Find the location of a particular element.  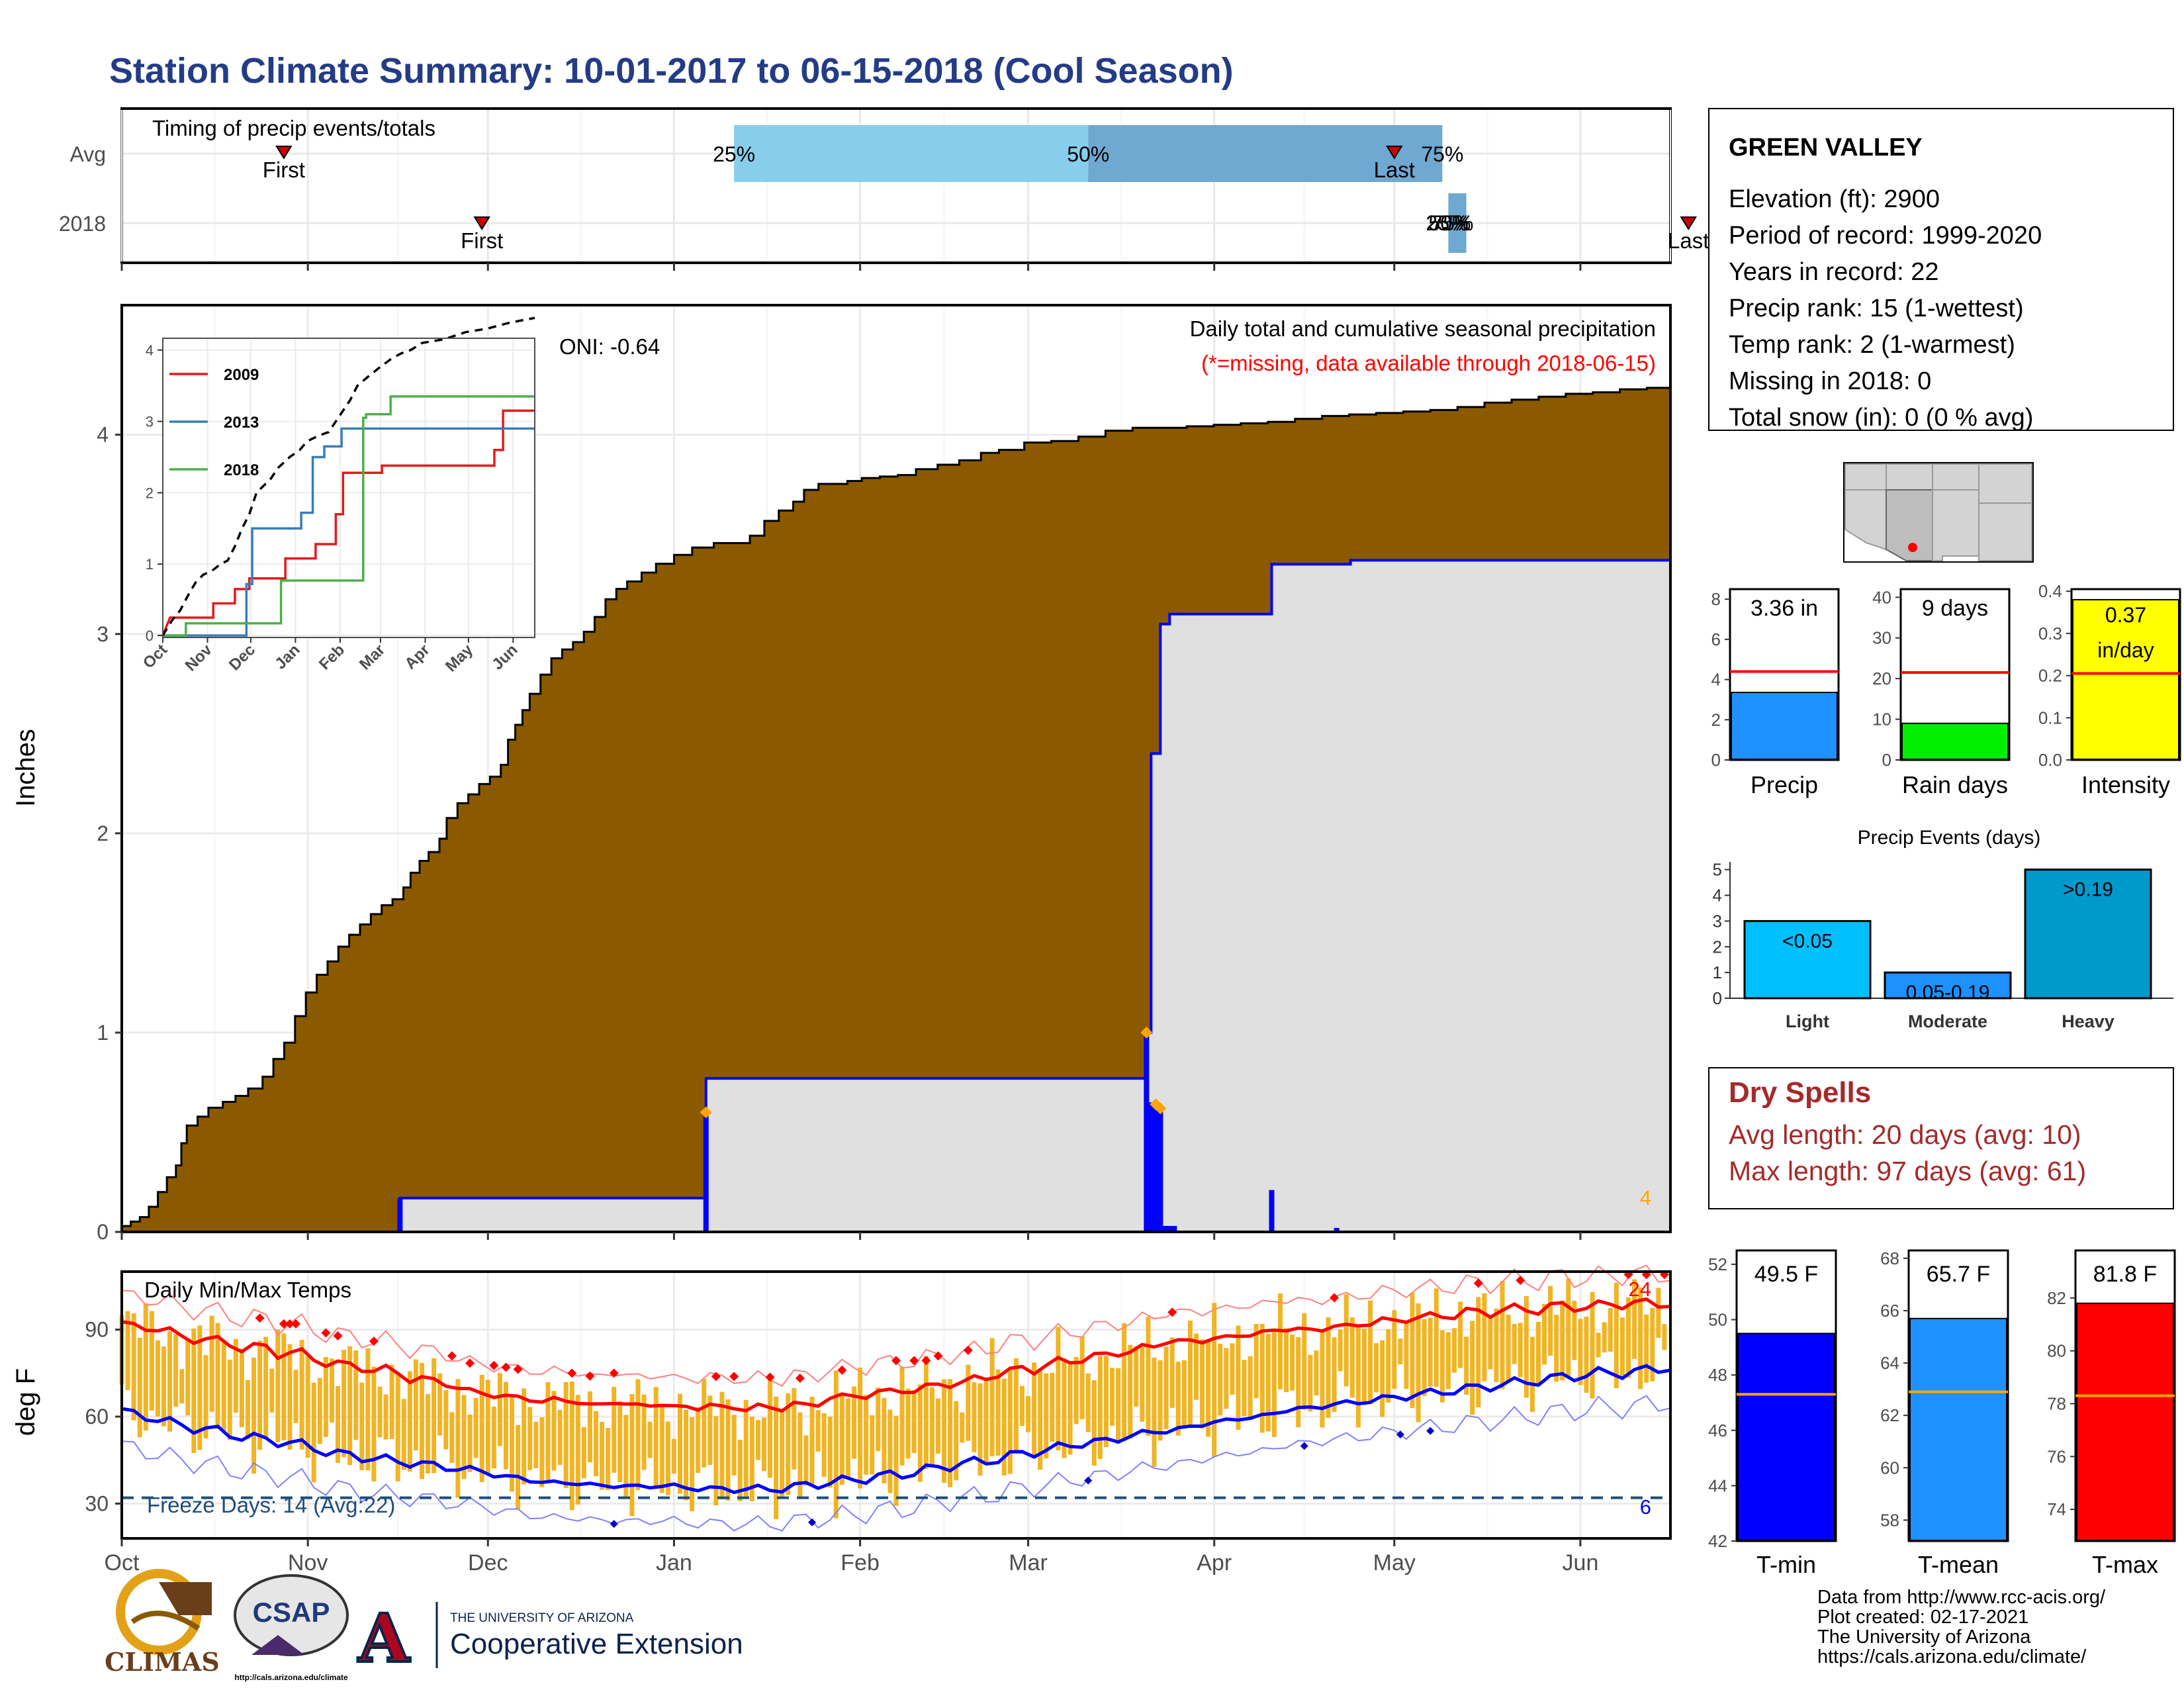

minibar-value-0: 3.36 in is located at coordinates (1784, 608).